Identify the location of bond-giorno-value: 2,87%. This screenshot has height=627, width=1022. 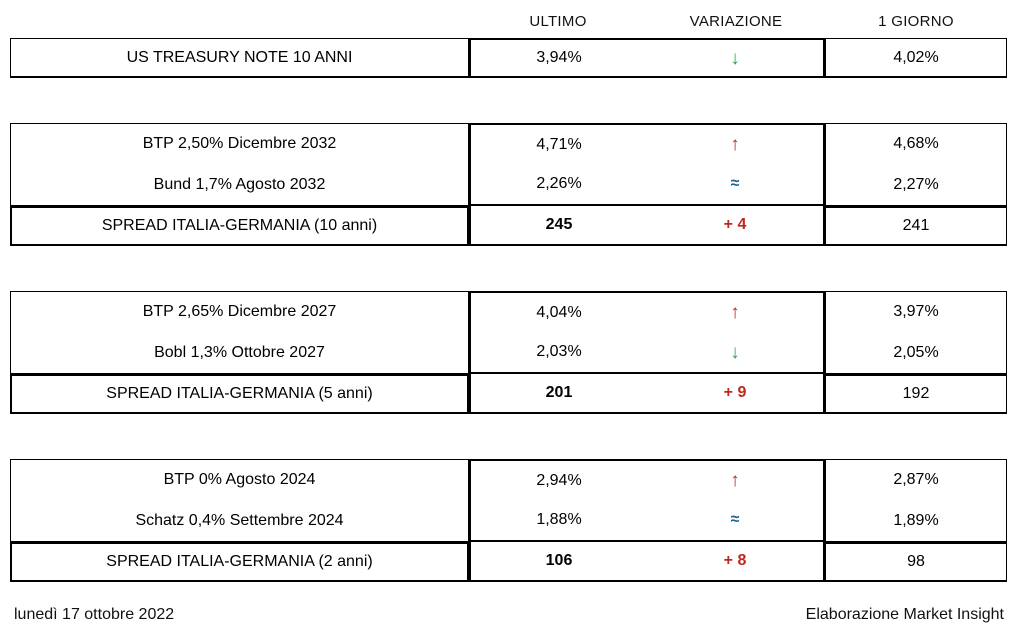
(916, 480).